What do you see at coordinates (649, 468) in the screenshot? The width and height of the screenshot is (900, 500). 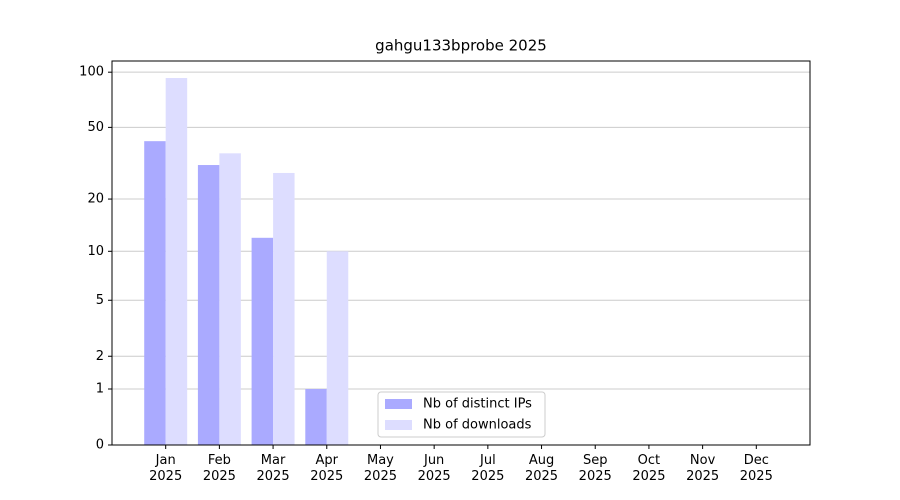 I see `x-tick-label: Oct 2025` at bounding box center [649, 468].